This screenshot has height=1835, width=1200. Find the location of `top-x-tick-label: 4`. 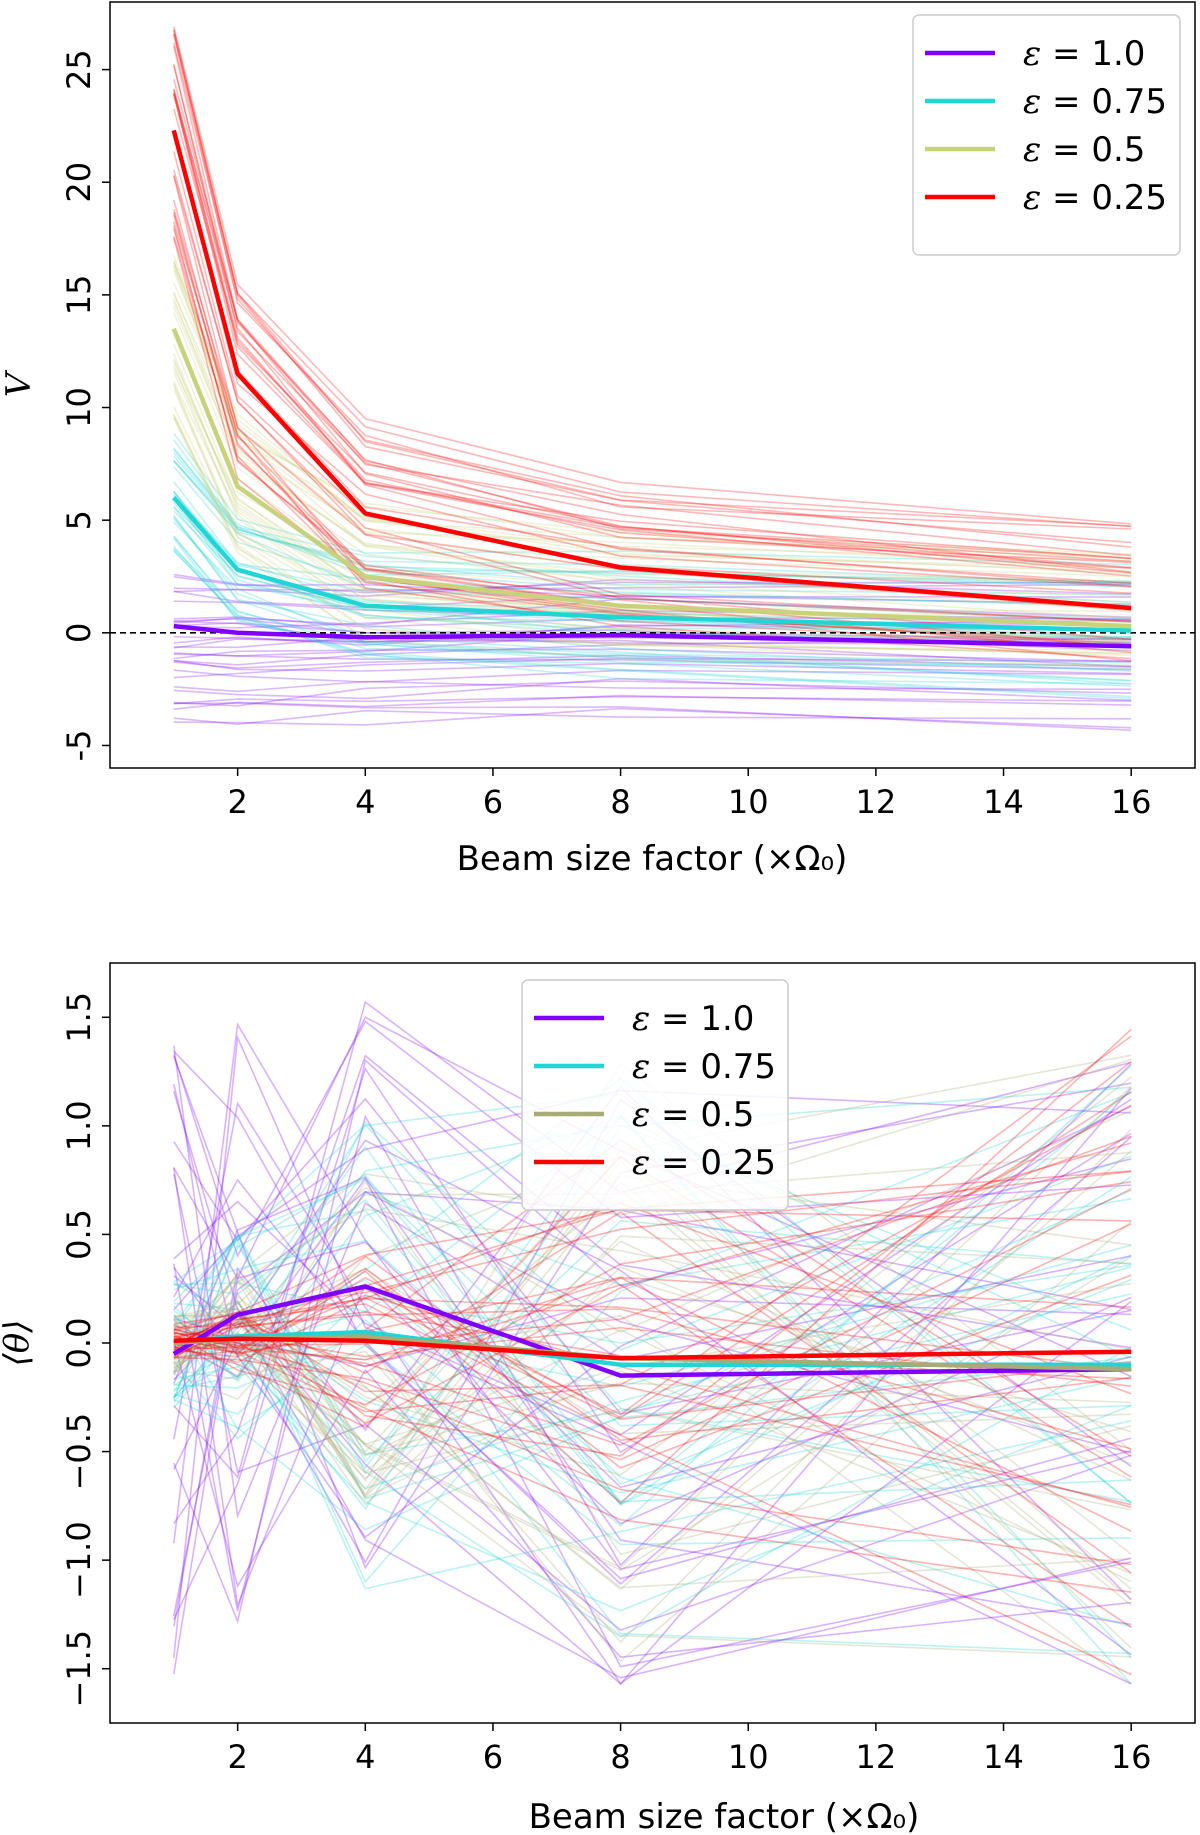

top-x-tick-label: 4 is located at coordinates (365, 802).